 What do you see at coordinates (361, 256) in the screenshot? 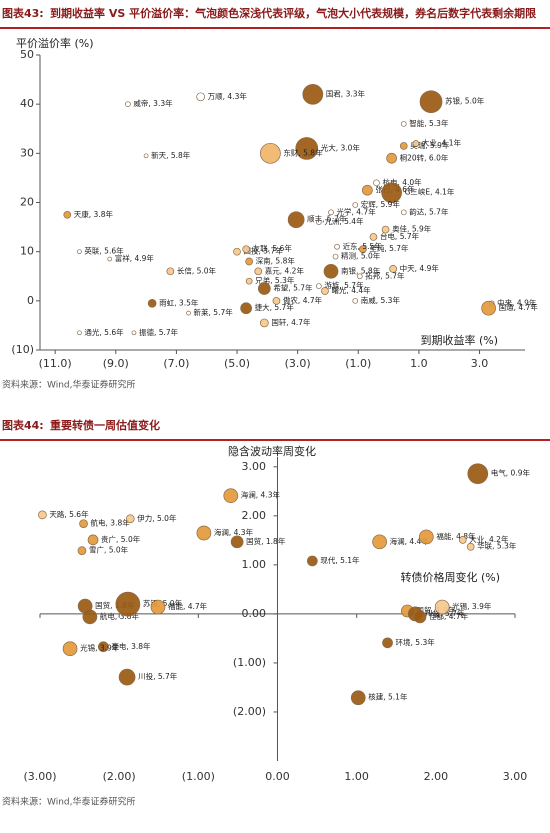
I see `point-label: 精测, 5.0年` at bounding box center [361, 256].